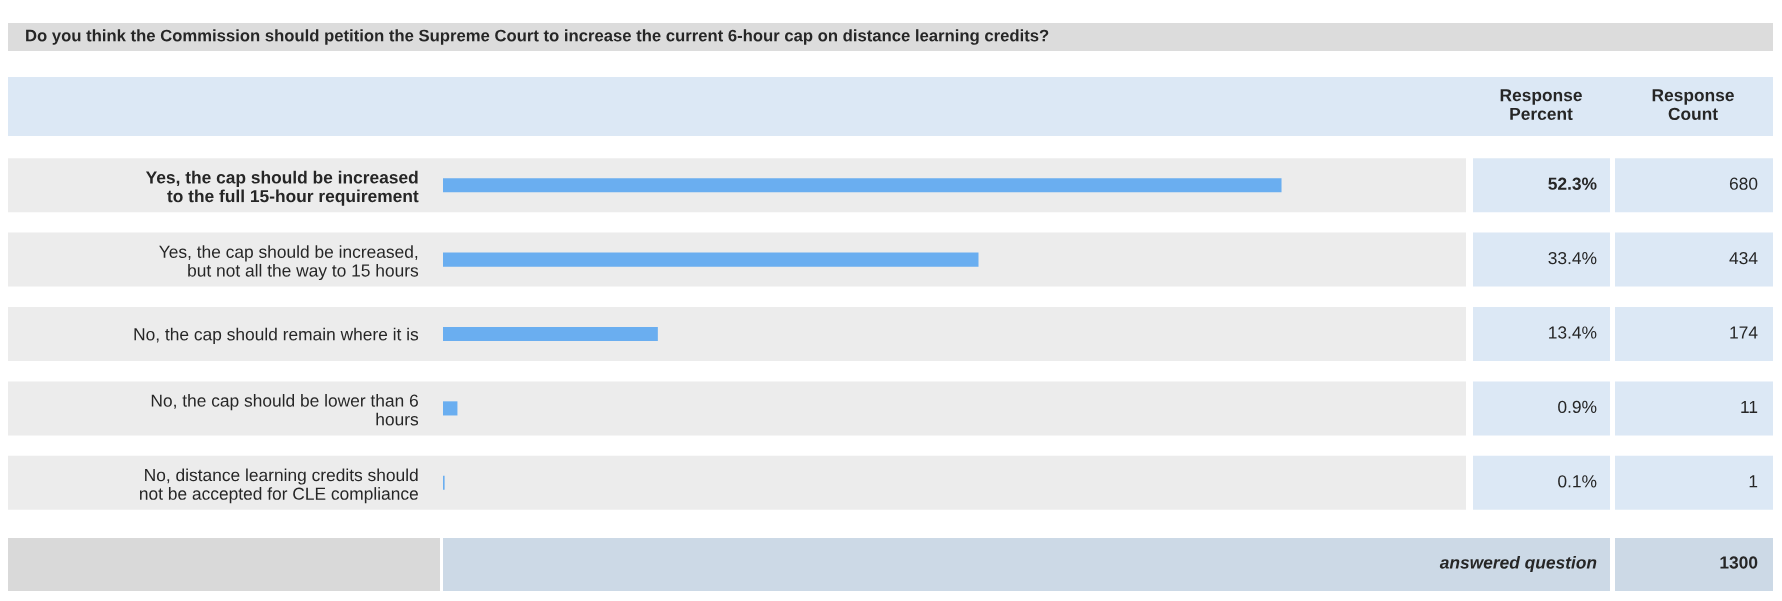  Describe the element at coordinates (1739, 562) in the screenshot. I see `text: 1300` at that location.